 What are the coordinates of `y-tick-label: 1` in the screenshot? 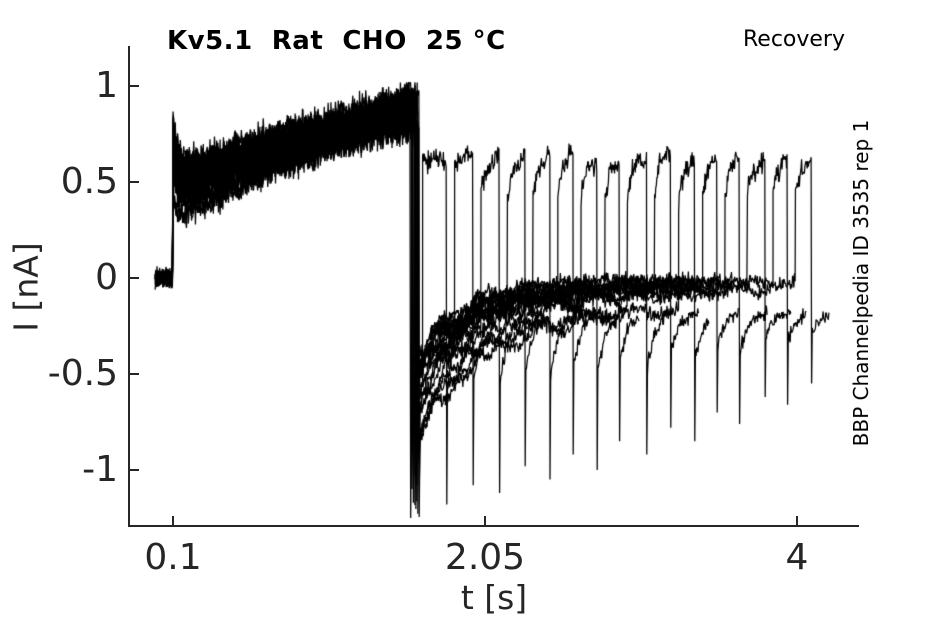 It's located at (106, 85).